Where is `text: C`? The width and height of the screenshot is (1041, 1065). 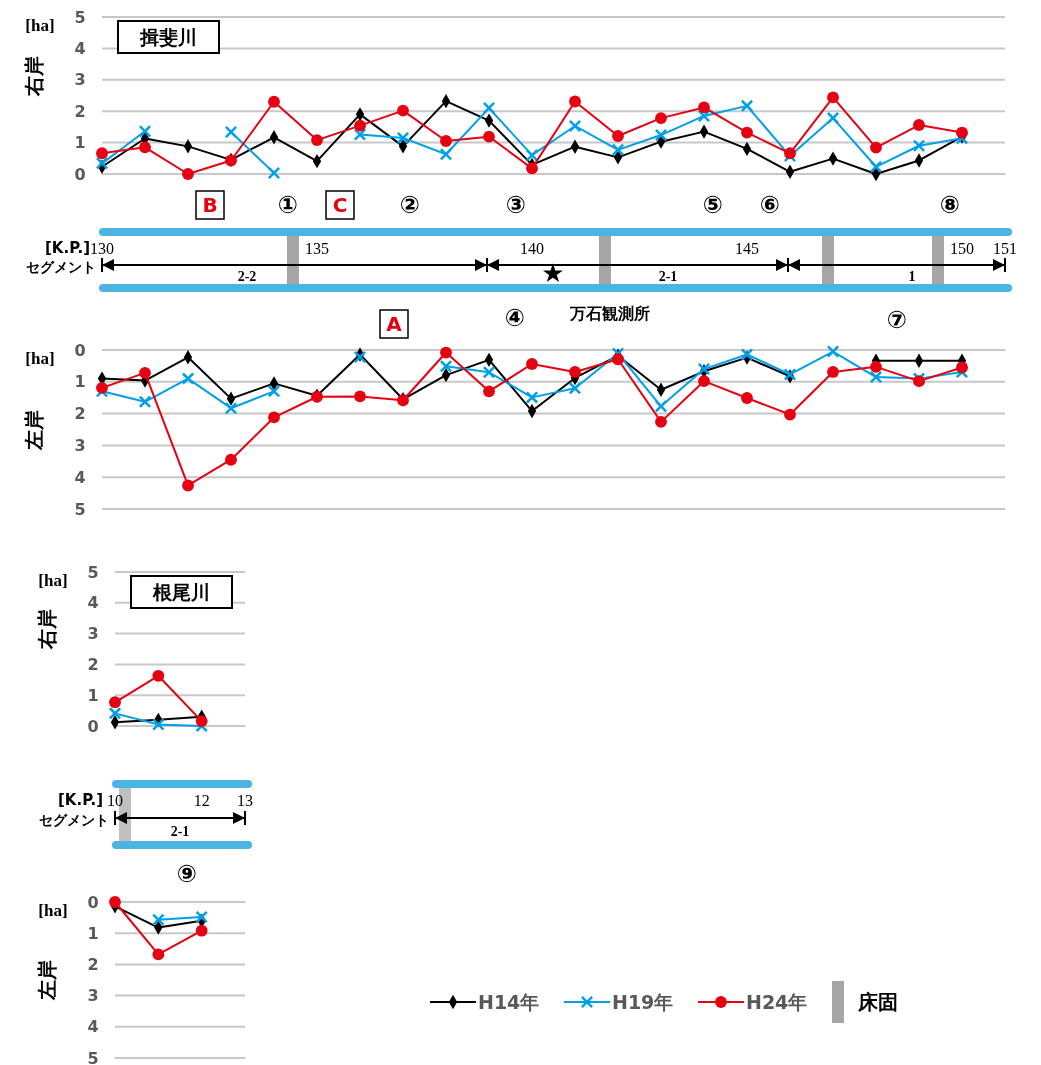
text: C is located at coordinates (340, 205).